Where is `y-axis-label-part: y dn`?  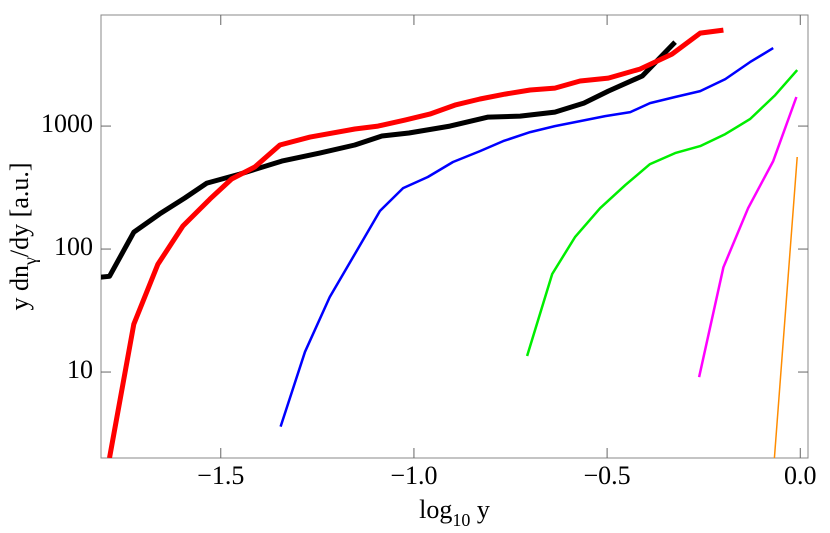 y-axis-label-part: y dn is located at coordinates (19, 288).